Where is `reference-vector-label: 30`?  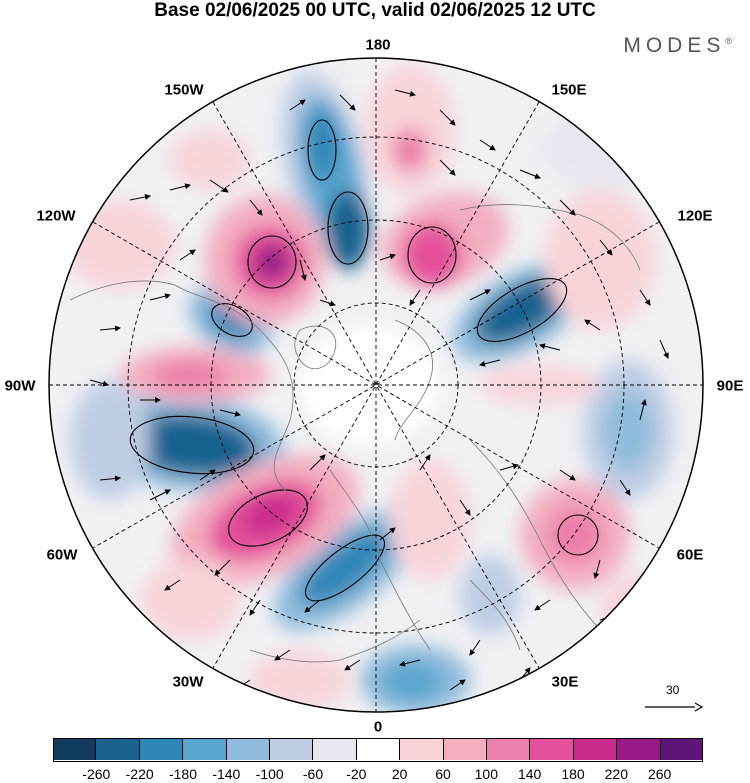
reference-vector-label: 30 is located at coordinates (673, 690).